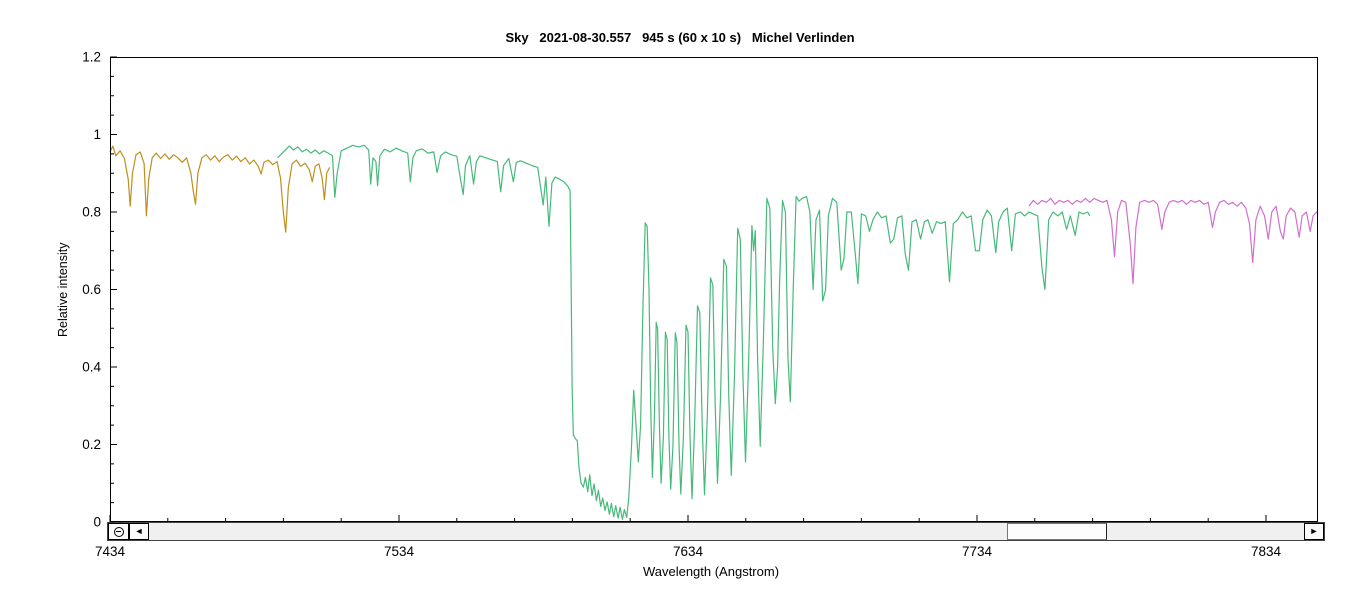  Describe the element at coordinates (97, 134) in the screenshot. I see `y-tick-label: 1` at that location.